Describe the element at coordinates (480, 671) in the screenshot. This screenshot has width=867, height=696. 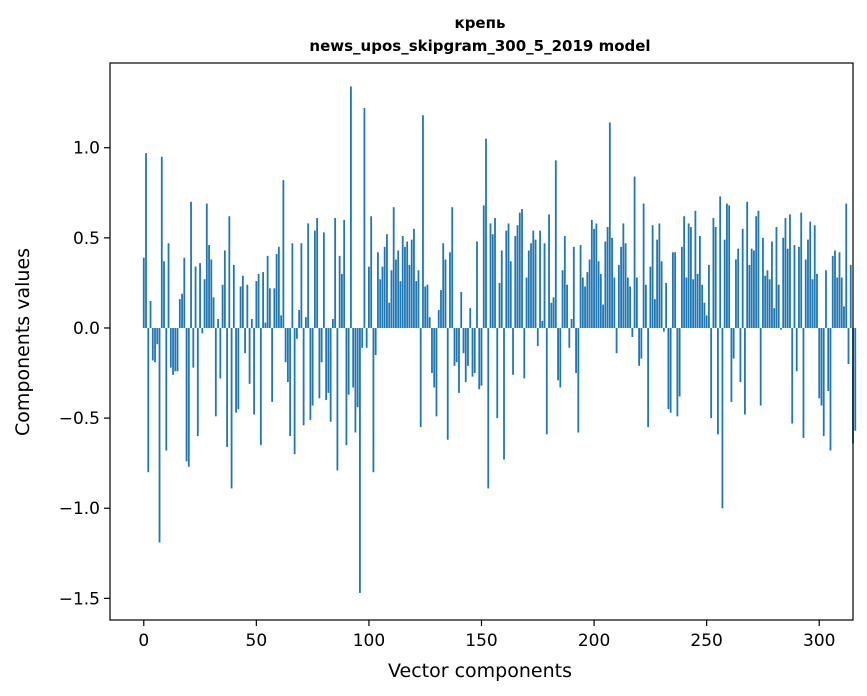
I see `x-axis-label: Vector components` at that location.